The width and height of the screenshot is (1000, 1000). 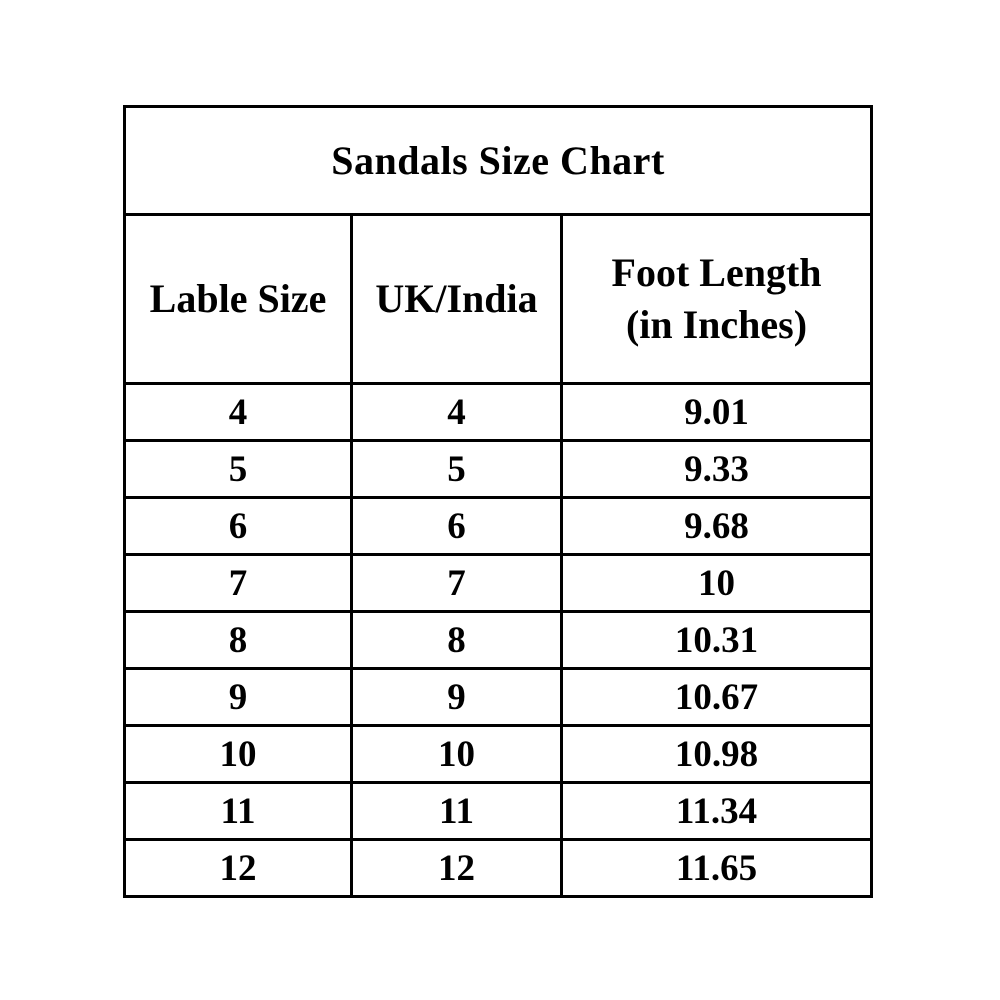 What do you see at coordinates (456, 811) in the screenshot?
I see `cell-uk-india: 11` at bounding box center [456, 811].